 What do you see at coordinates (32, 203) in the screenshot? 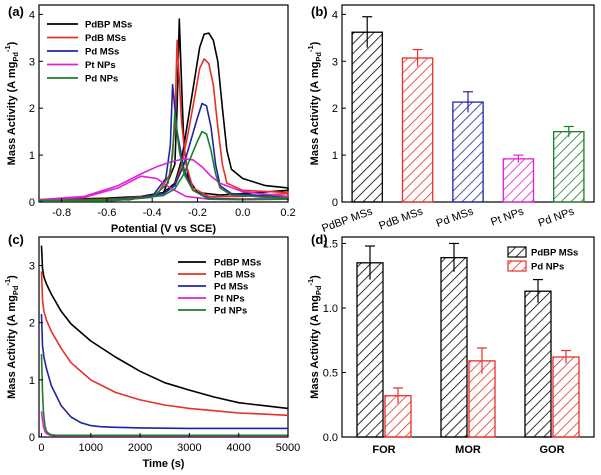
I see `panel-a-ytick-label: 0` at bounding box center [32, 203].